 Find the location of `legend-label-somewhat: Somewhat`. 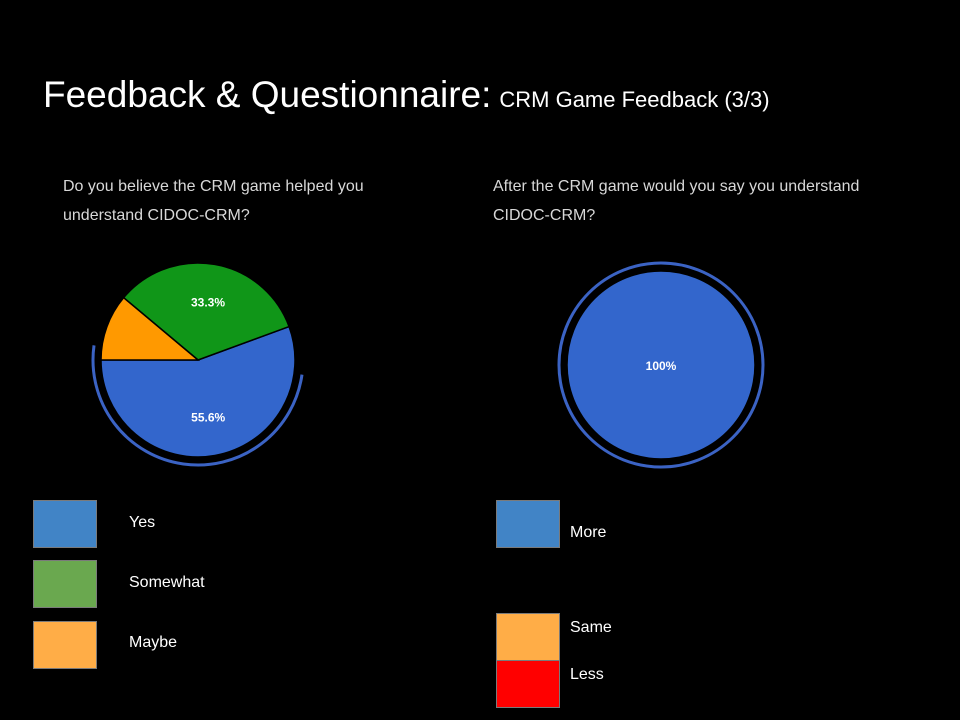

legend-label-somewhat: Somewhat is located at coordinates (167, 582).